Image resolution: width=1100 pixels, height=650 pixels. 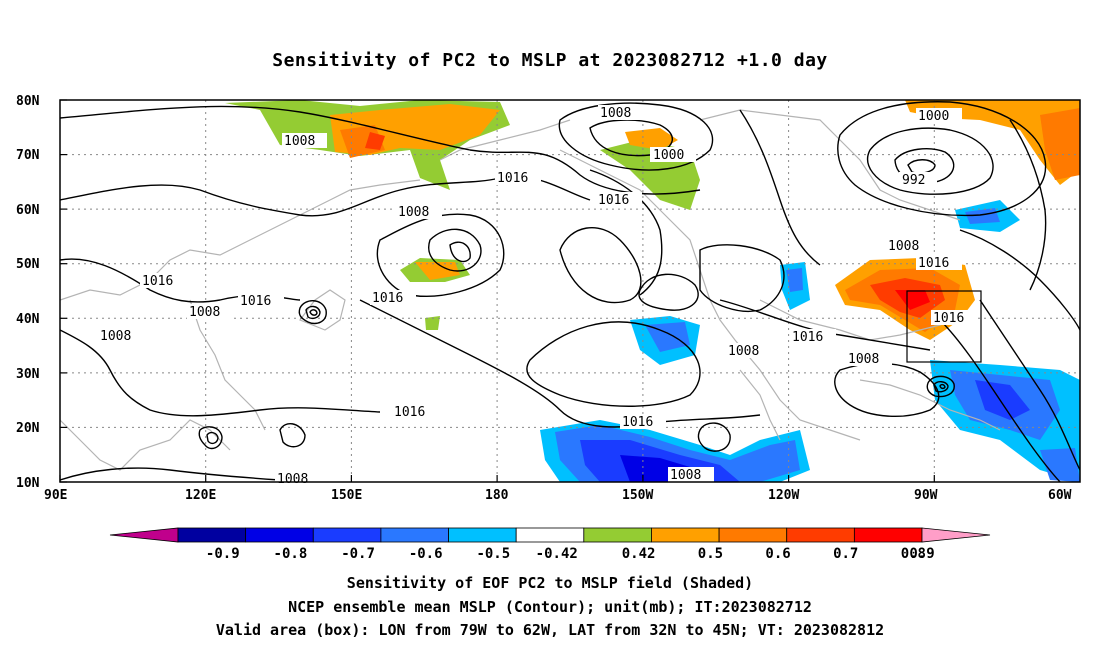 I want to click on colorbar-label: 0.5, so click(x=710, y=554).